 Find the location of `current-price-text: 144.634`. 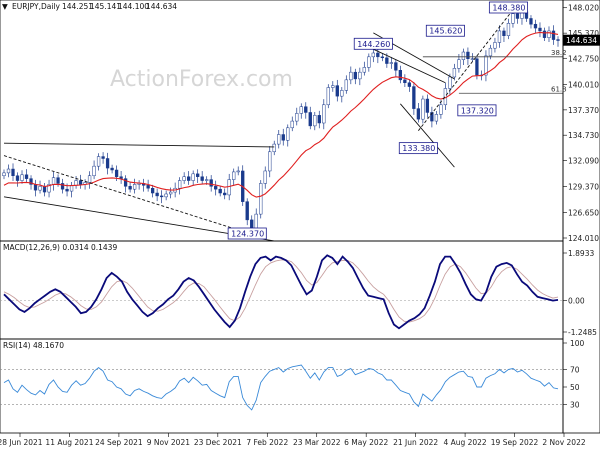

current-price-text: 144.634 is located at coordinates (581, 40).